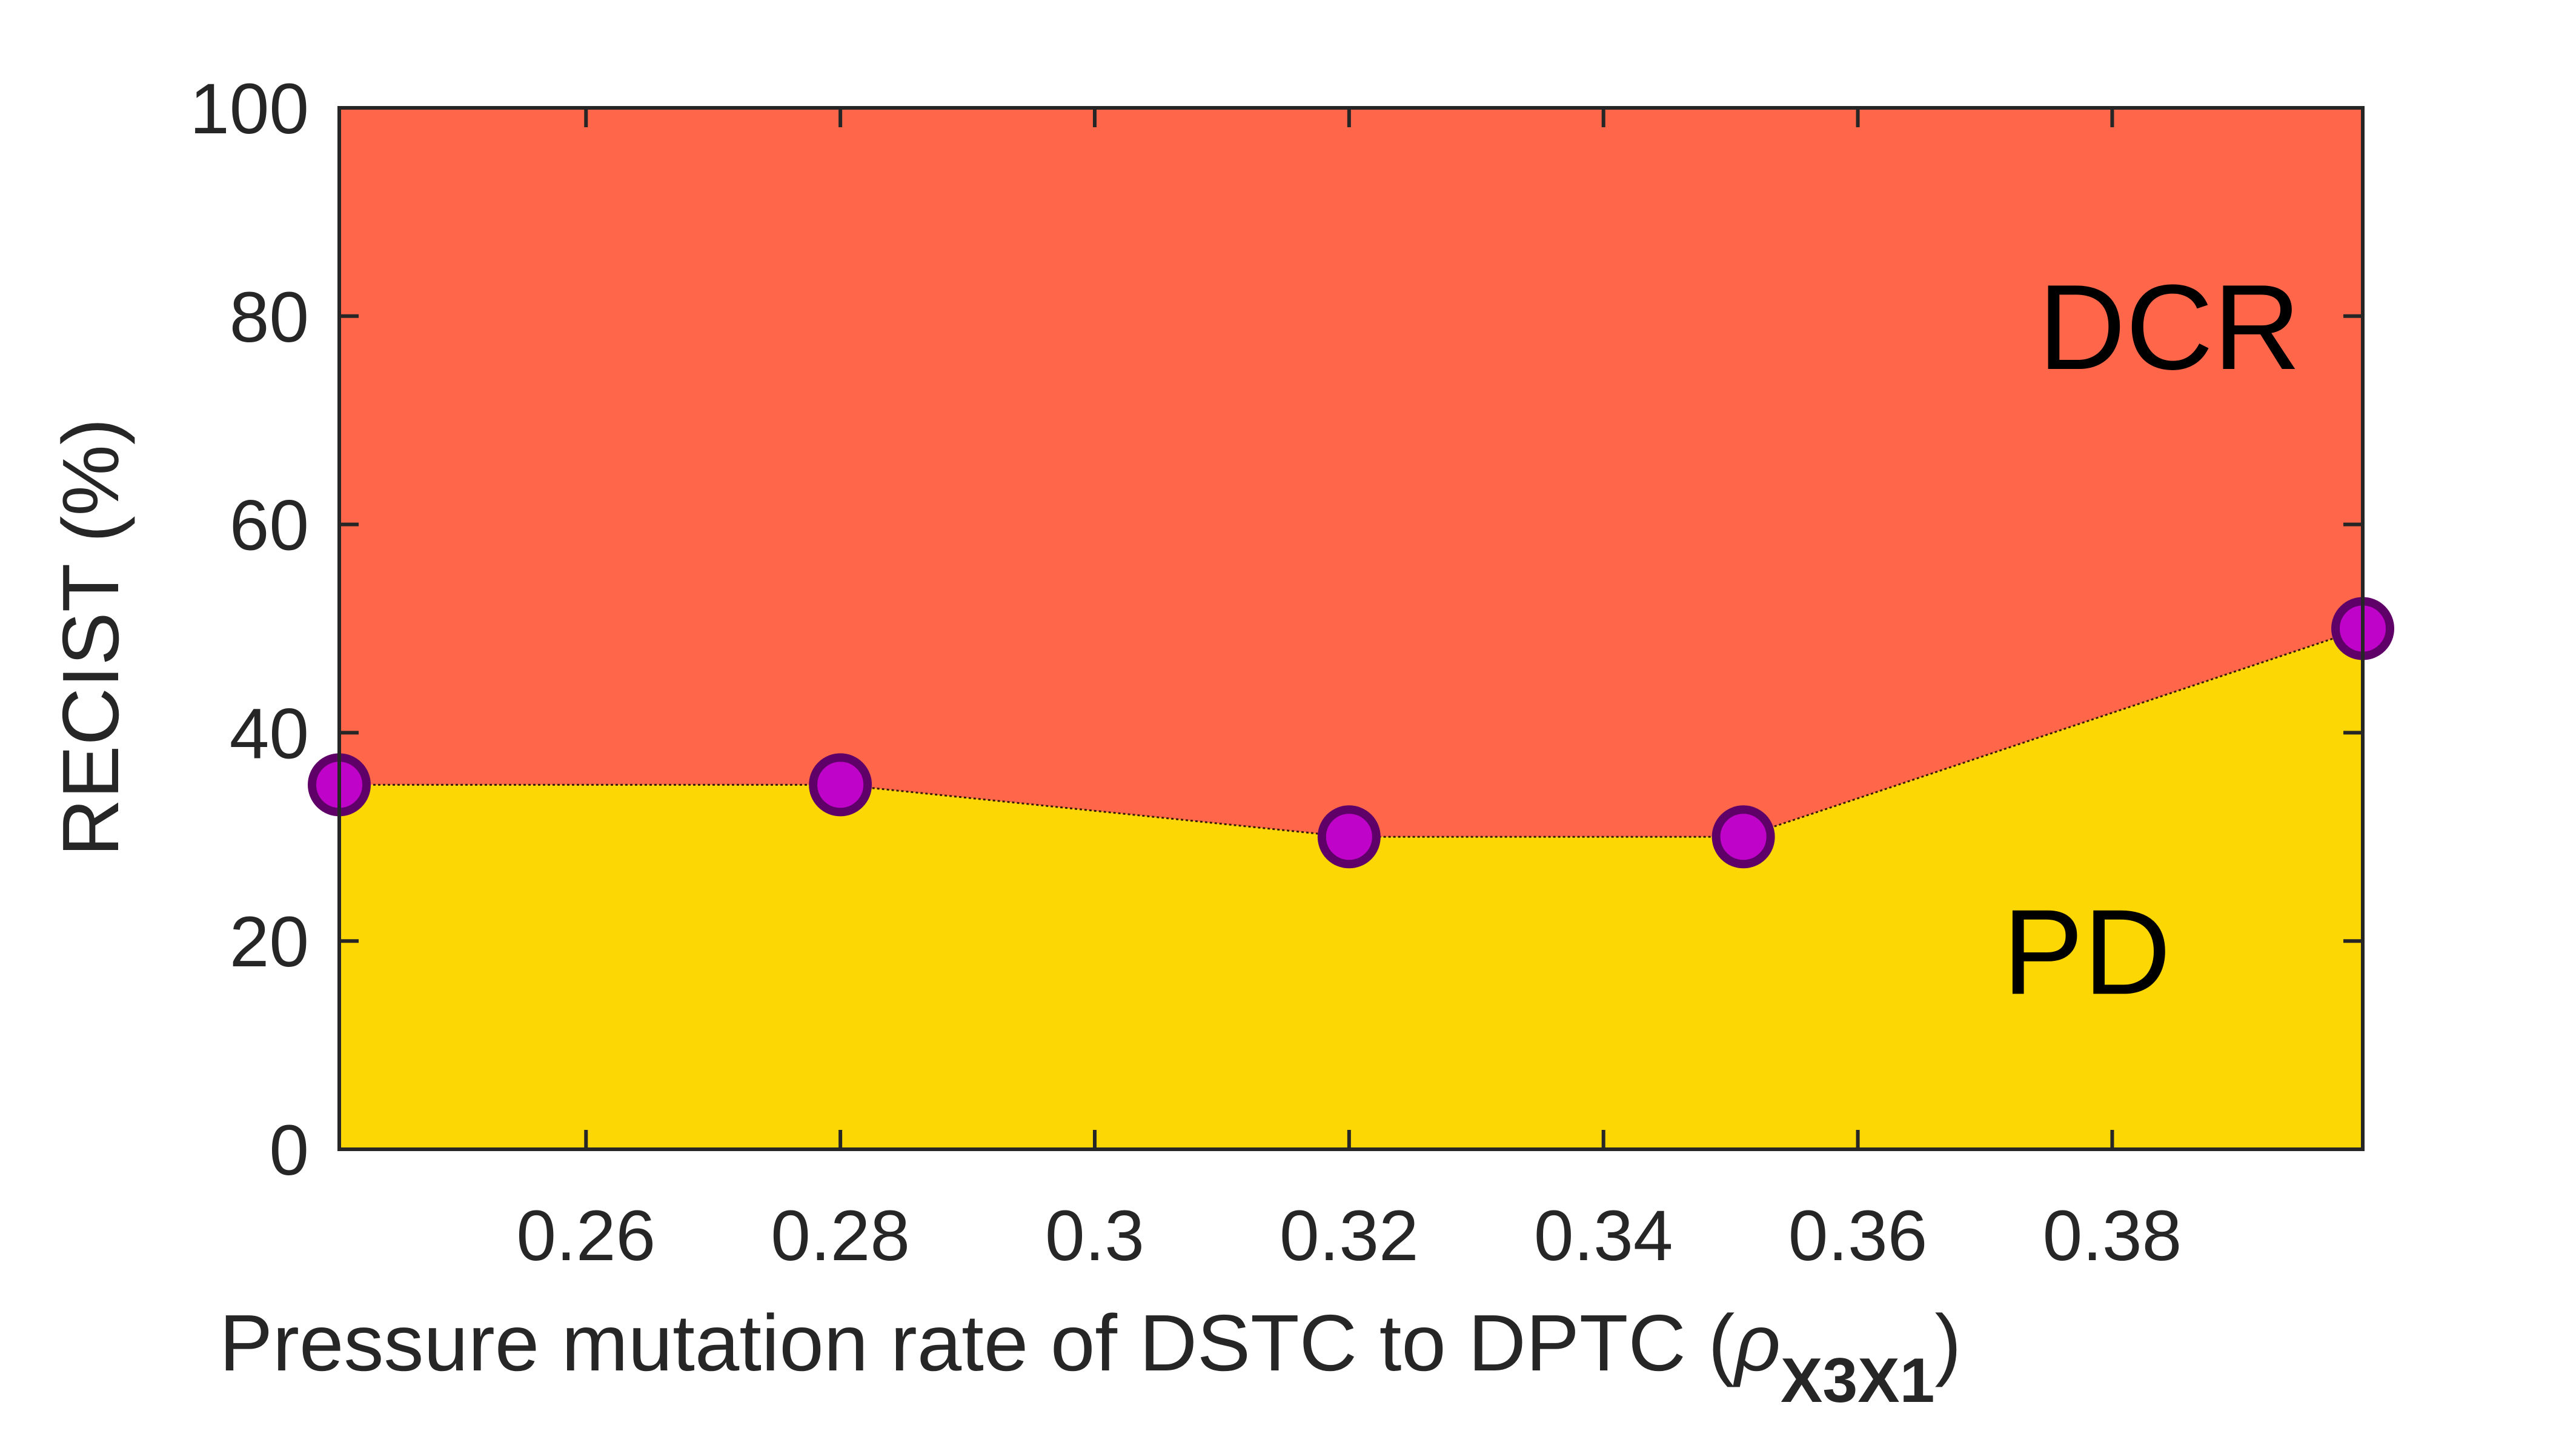 Image resolution: width=2576 pixels, height=1431 pixels. Describe the element at coordinates (976, 1342) in the screenshot. I see `x-axis-title-main: Pressure mutation rate of DSTC to DPTC (` at that location.